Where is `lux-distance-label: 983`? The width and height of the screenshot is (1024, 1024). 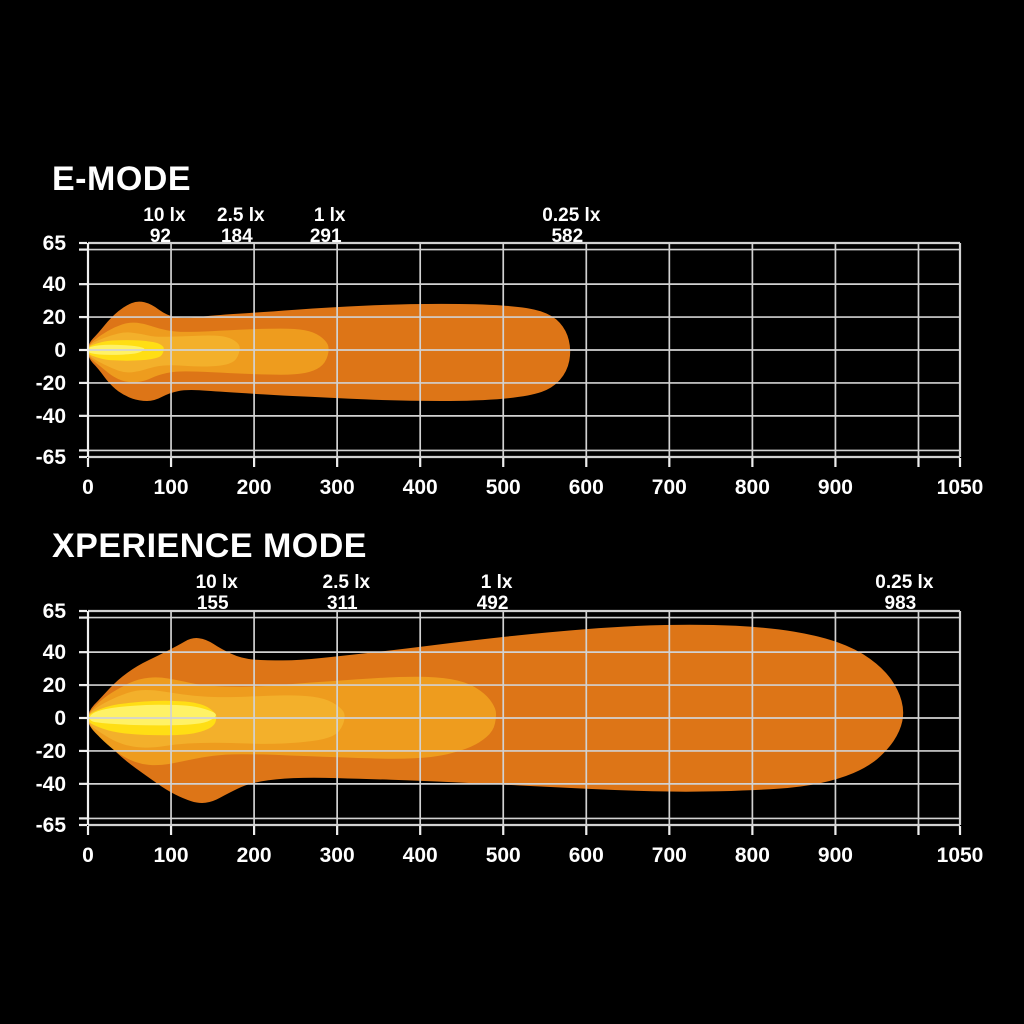 lux-distance-label: 983 is located at coordinates (901, 603).